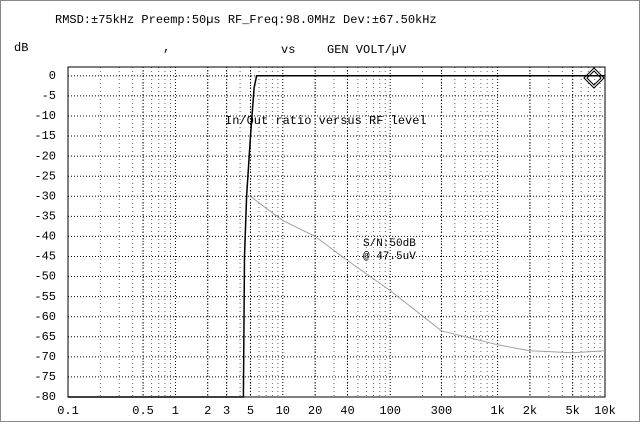  What do you see at coordinates (45, 397) in the screenshot?
I see `y-tick-label: -80` at bounding box center [45, 397].